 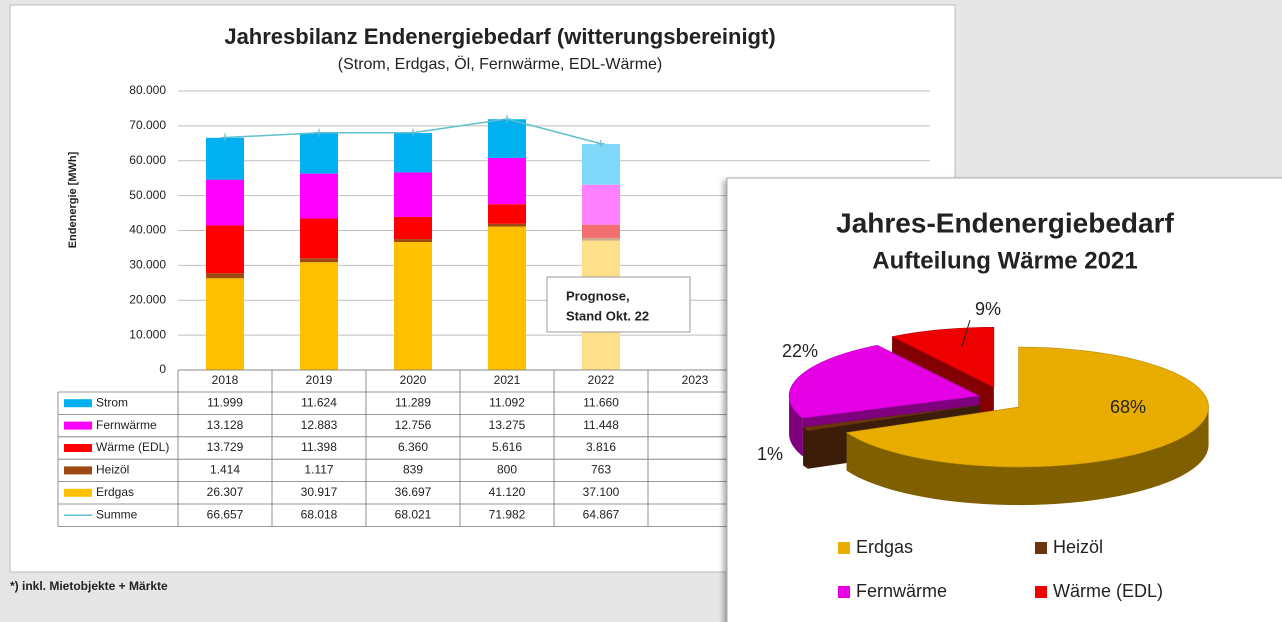 I want to click on table-value: 13.128, so click(x=225, y=425).